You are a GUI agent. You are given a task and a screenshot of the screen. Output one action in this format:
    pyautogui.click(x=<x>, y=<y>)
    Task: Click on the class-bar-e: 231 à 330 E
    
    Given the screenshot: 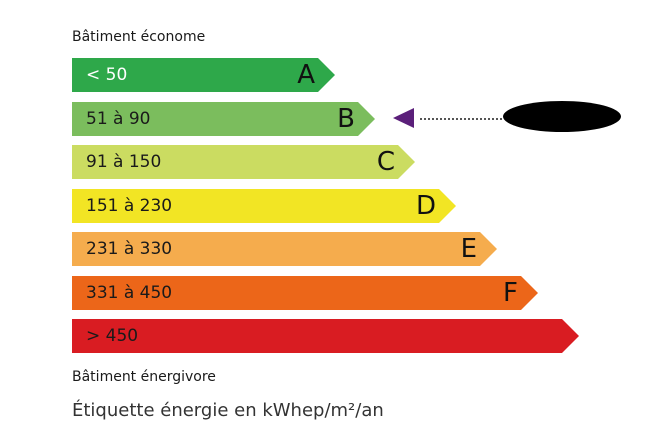 What is the action you would take?
    pyautogui.click(x=284, y=249)
    